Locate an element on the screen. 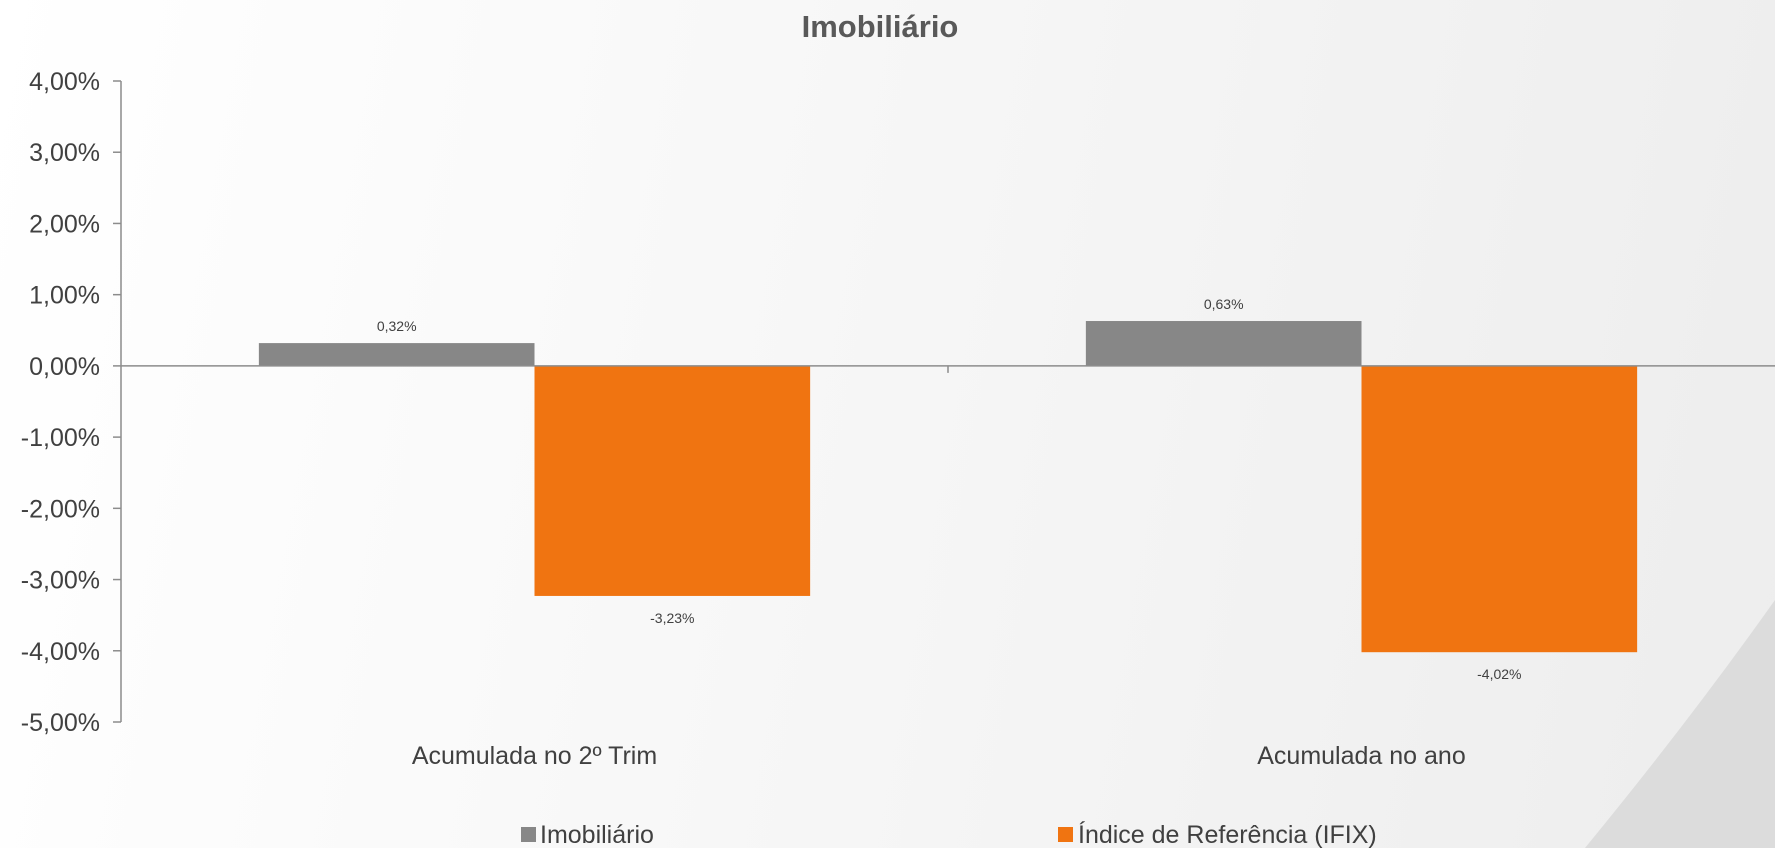  y-tick-label: -3,00% is located at coordinates (60, 581).